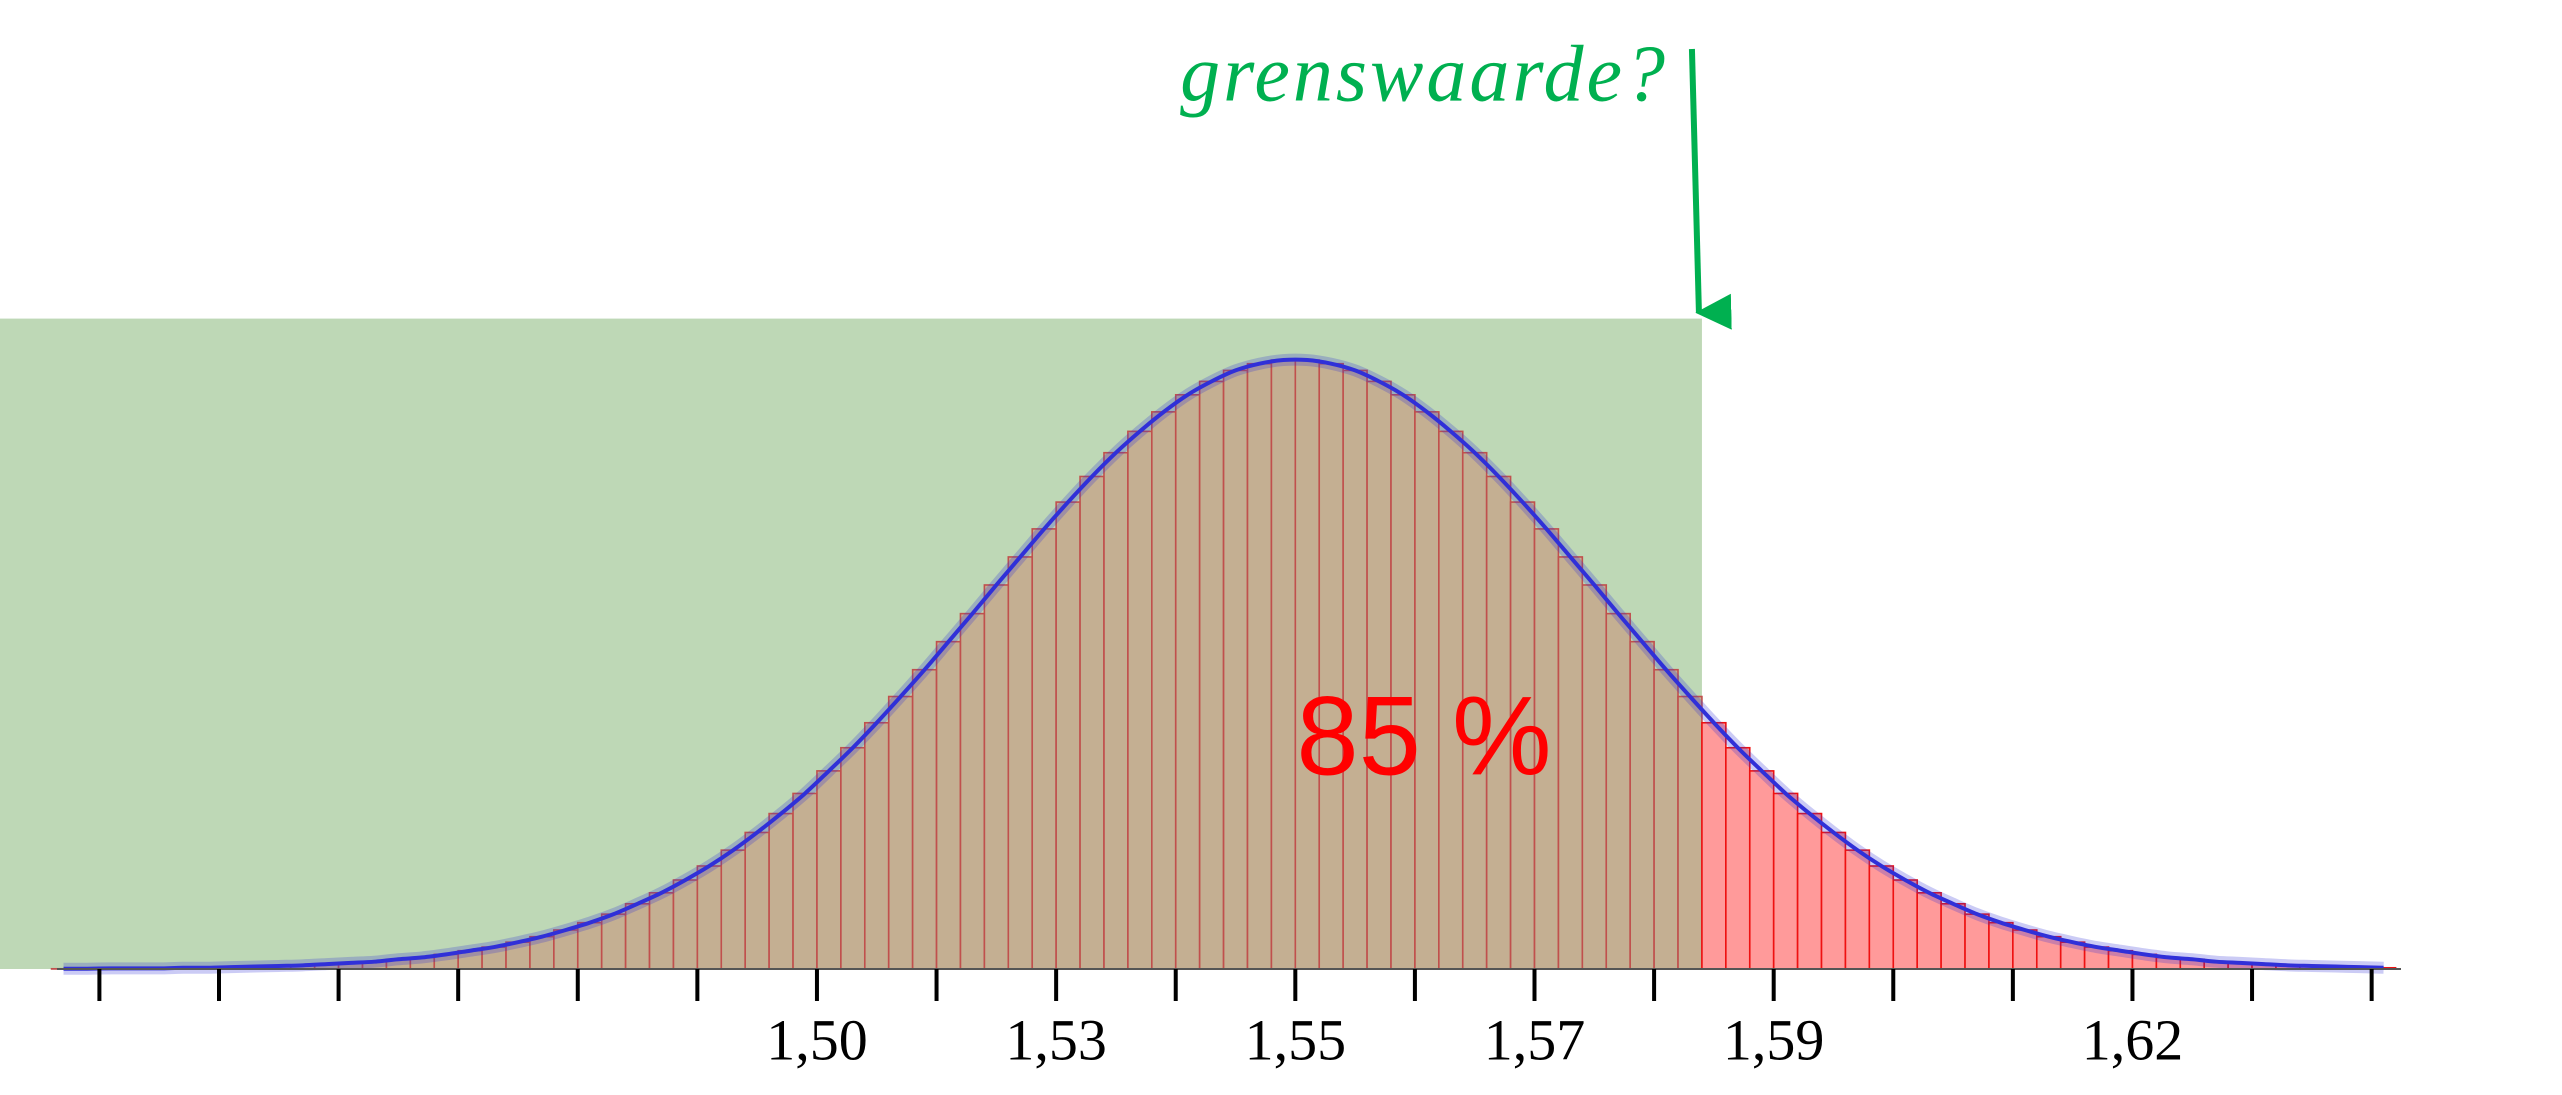 This screenshot has height=1095, width=2562. What do you see at coordinates (1423, 736) in the screenshot?
I see `region-label: 85 %` at bounding box center [1423, 736].